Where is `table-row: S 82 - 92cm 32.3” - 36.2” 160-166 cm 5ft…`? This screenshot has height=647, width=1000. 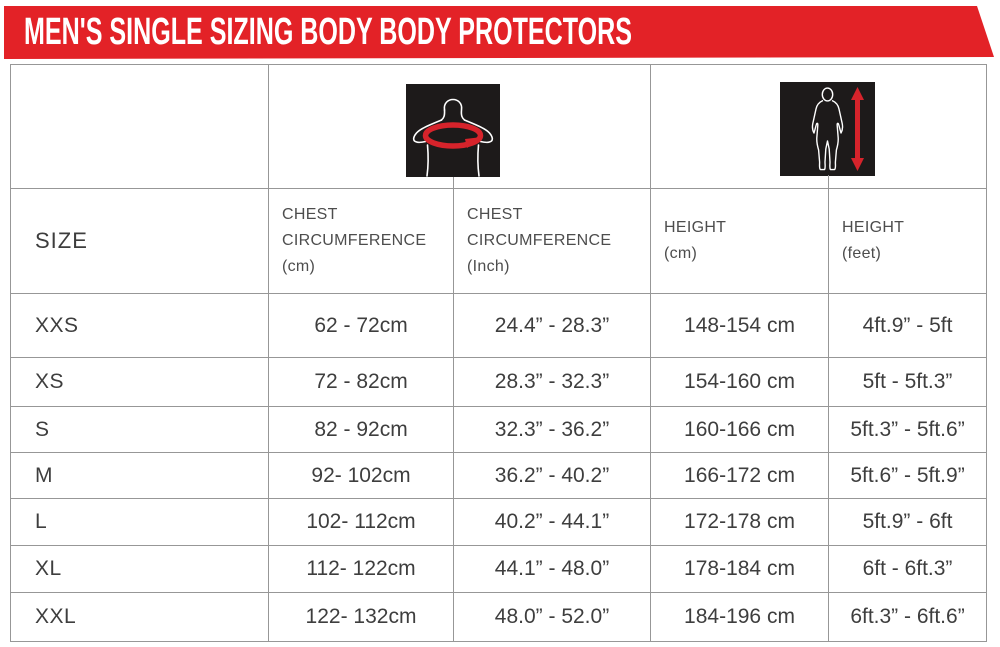
table-row: S 82 - 92cm 32.3” - 36.2” 160-166 cm 5ft… is located at coordinates (498, 429).